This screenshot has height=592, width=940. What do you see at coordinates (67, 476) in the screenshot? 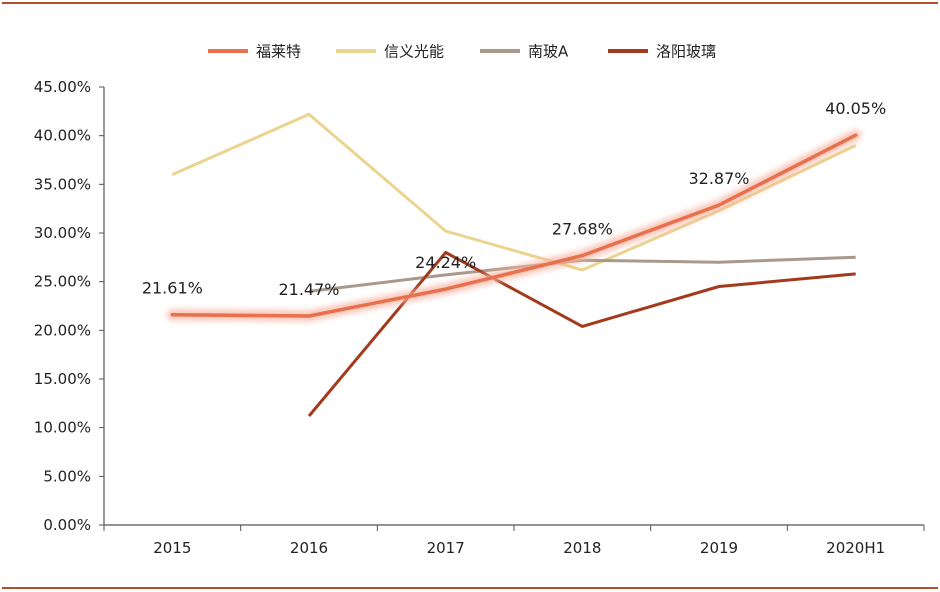
I see `y-tick-label: 5.00%` at bounding box center [67, 476].